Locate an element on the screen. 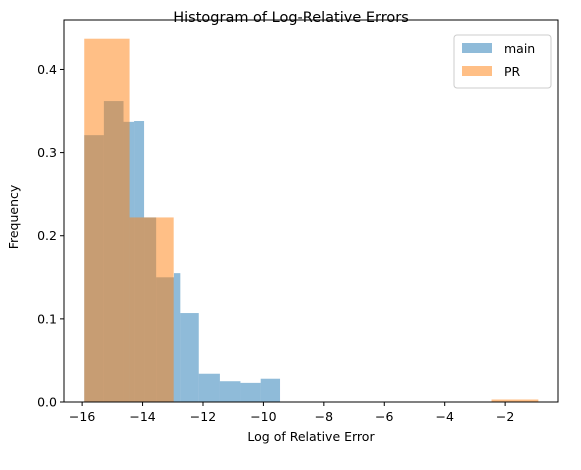 The image size is (581, 470). y-axis-label: Frequency is located at coordinates (13, 216).